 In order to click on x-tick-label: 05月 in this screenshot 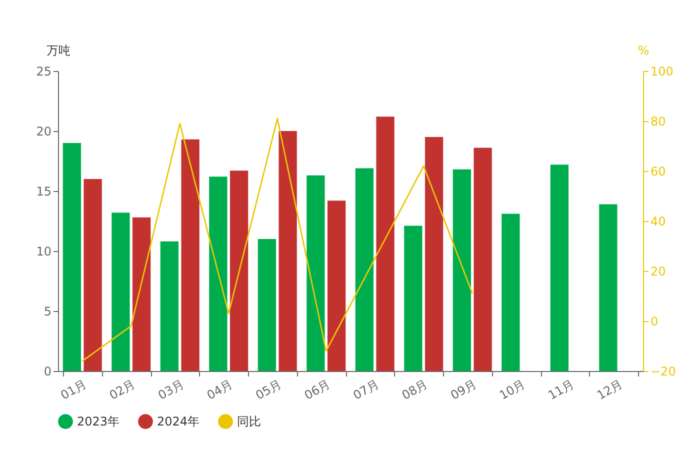, I will do `click(268, 389)`.